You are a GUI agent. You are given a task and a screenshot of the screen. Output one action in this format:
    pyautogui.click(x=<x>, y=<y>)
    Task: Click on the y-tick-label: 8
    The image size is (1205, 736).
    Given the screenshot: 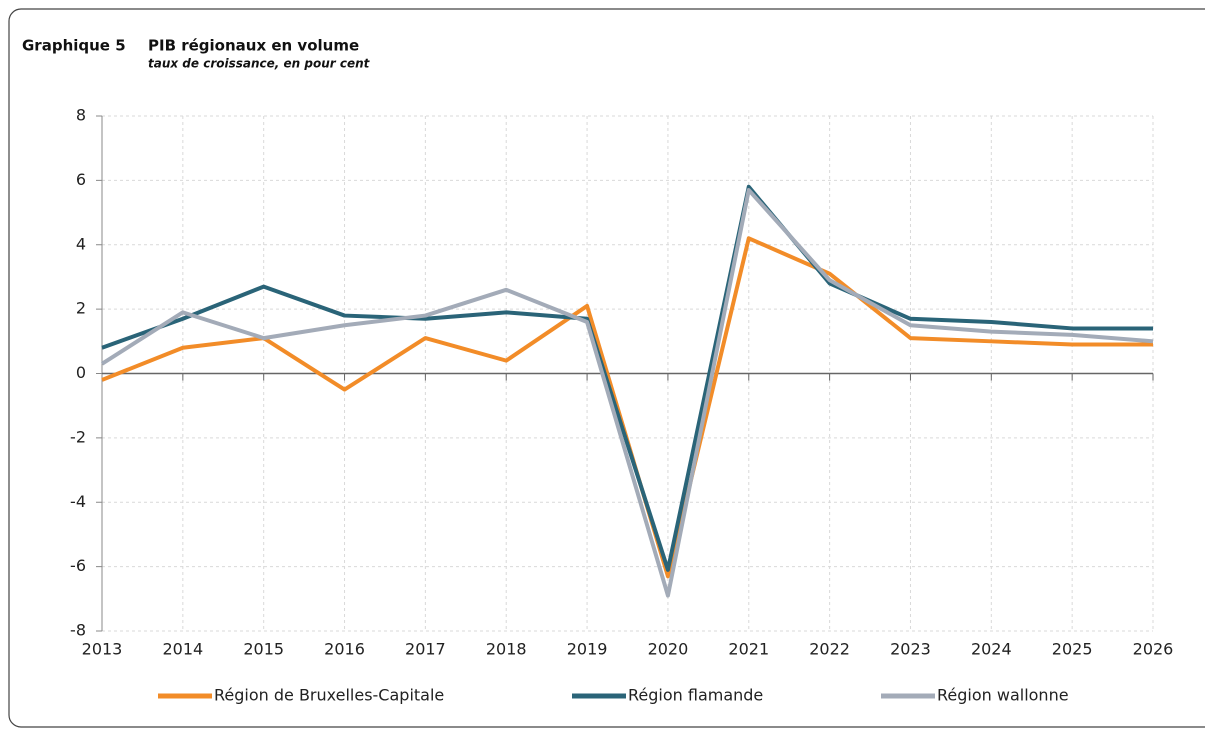 What is the action you would take?
    pyautogui.click(x=81, y=115)
    